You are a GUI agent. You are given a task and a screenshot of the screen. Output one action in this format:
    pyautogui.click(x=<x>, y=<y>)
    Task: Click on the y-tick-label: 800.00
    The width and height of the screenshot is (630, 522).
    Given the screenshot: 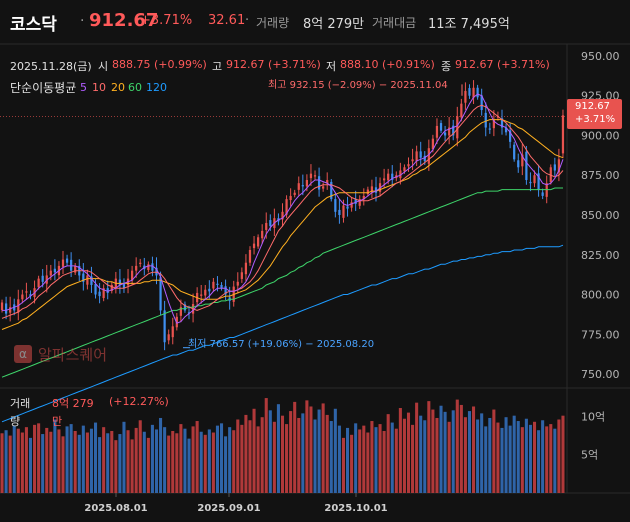 What is the action you would take?
    pyautogui.click(x=600, y=295)
    